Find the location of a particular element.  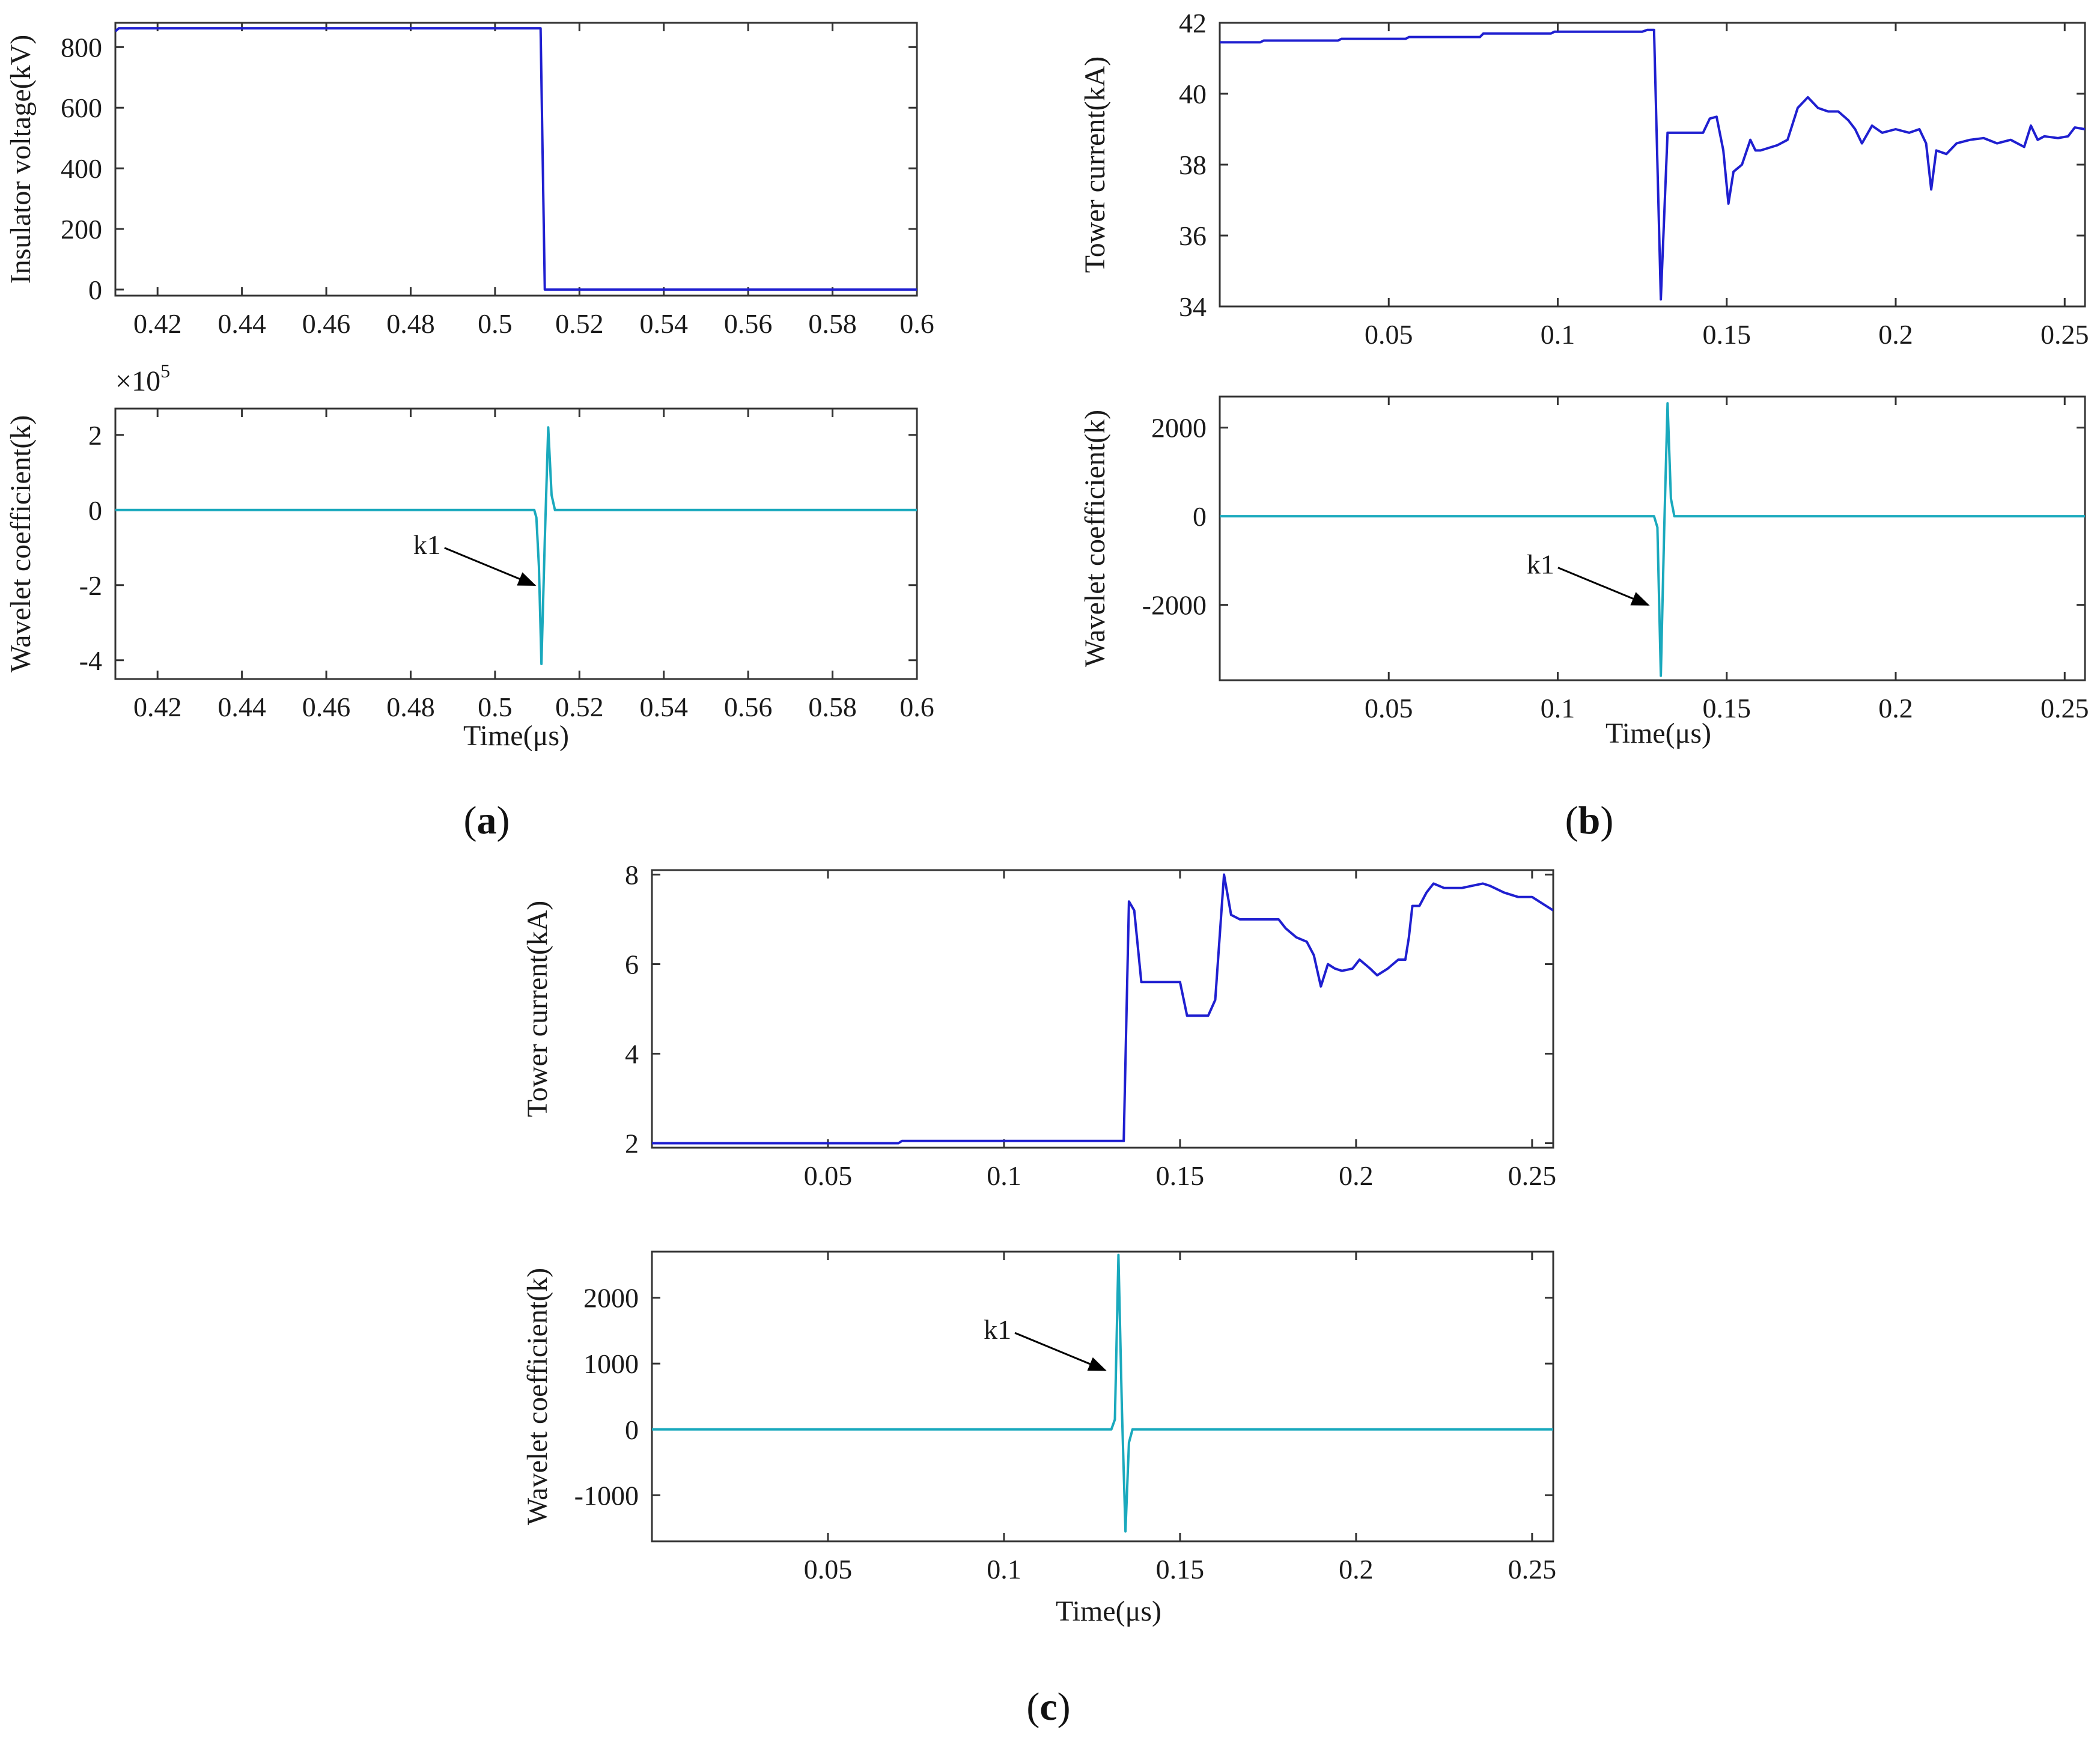

y-tick-label: 36 is located at coordinates (1193, 236).